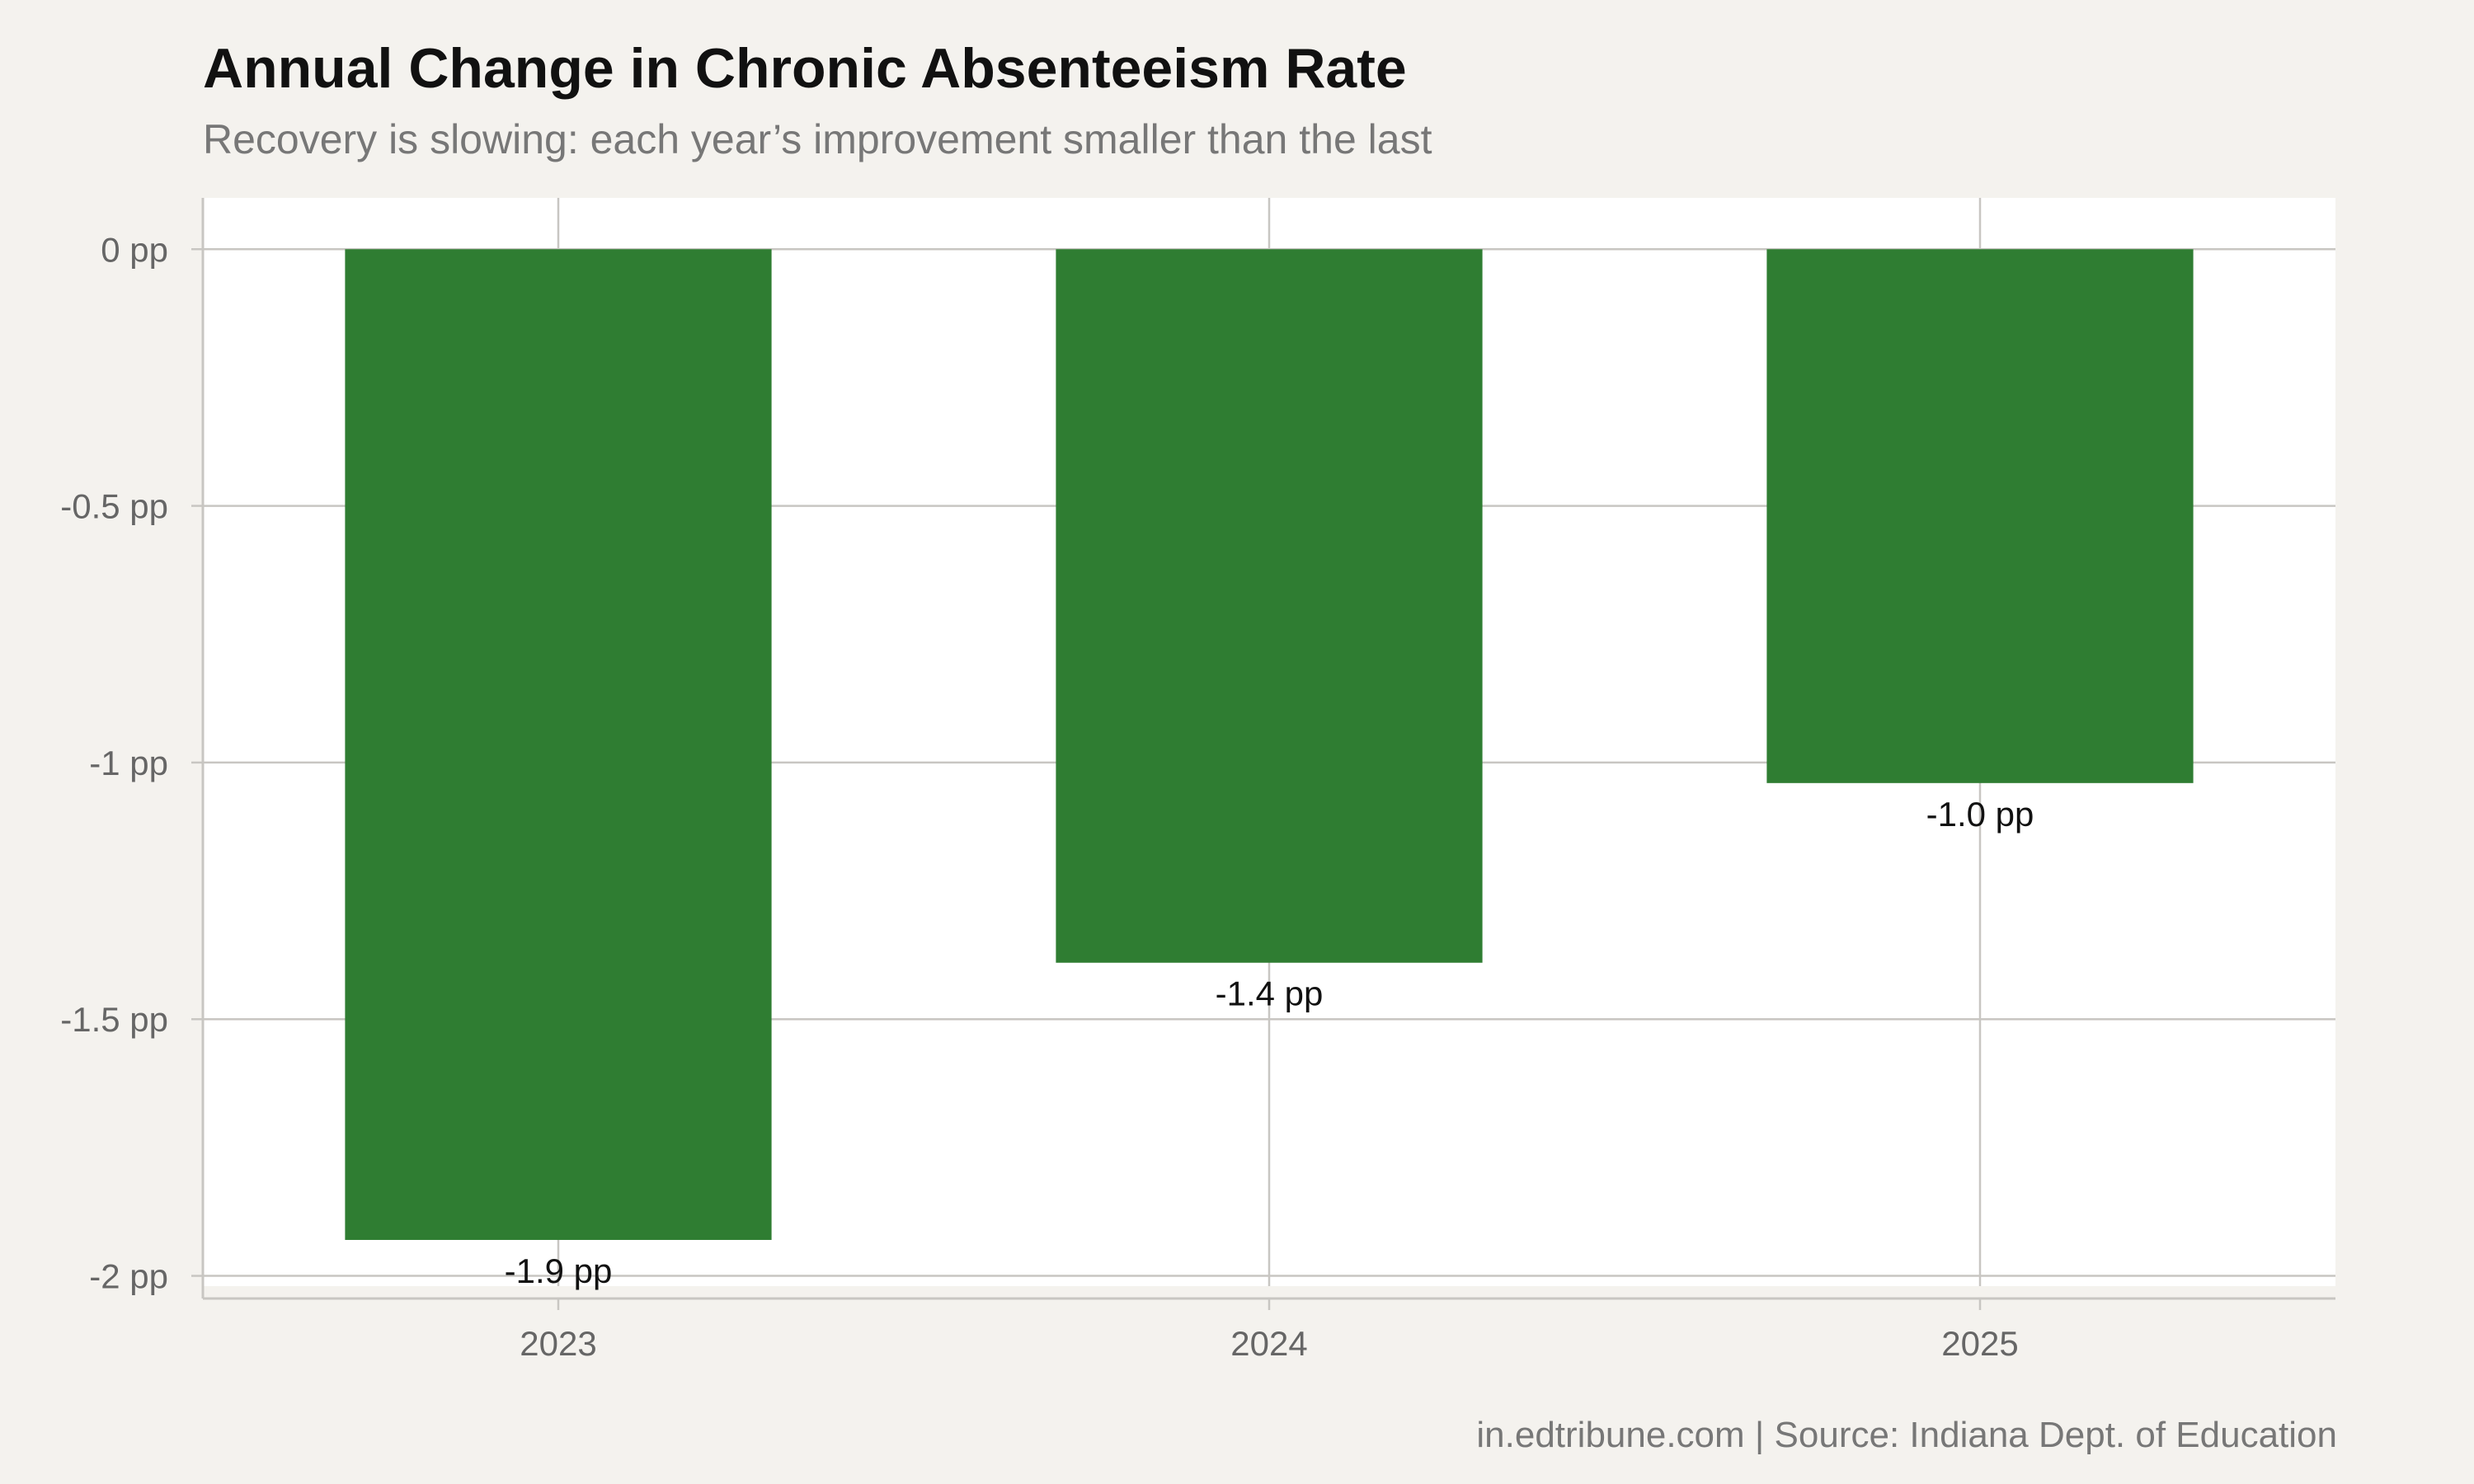 This screenshot has width=2474, height=1484. I want to click on data-label-2023: -1.9 pp, so click(559, 1271).